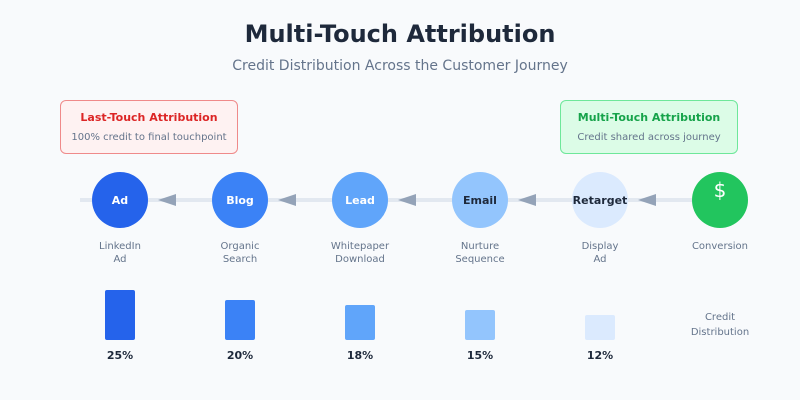 This screenshot has width=800, height=400. I want to click on node-email: Email, so click(480, 200).